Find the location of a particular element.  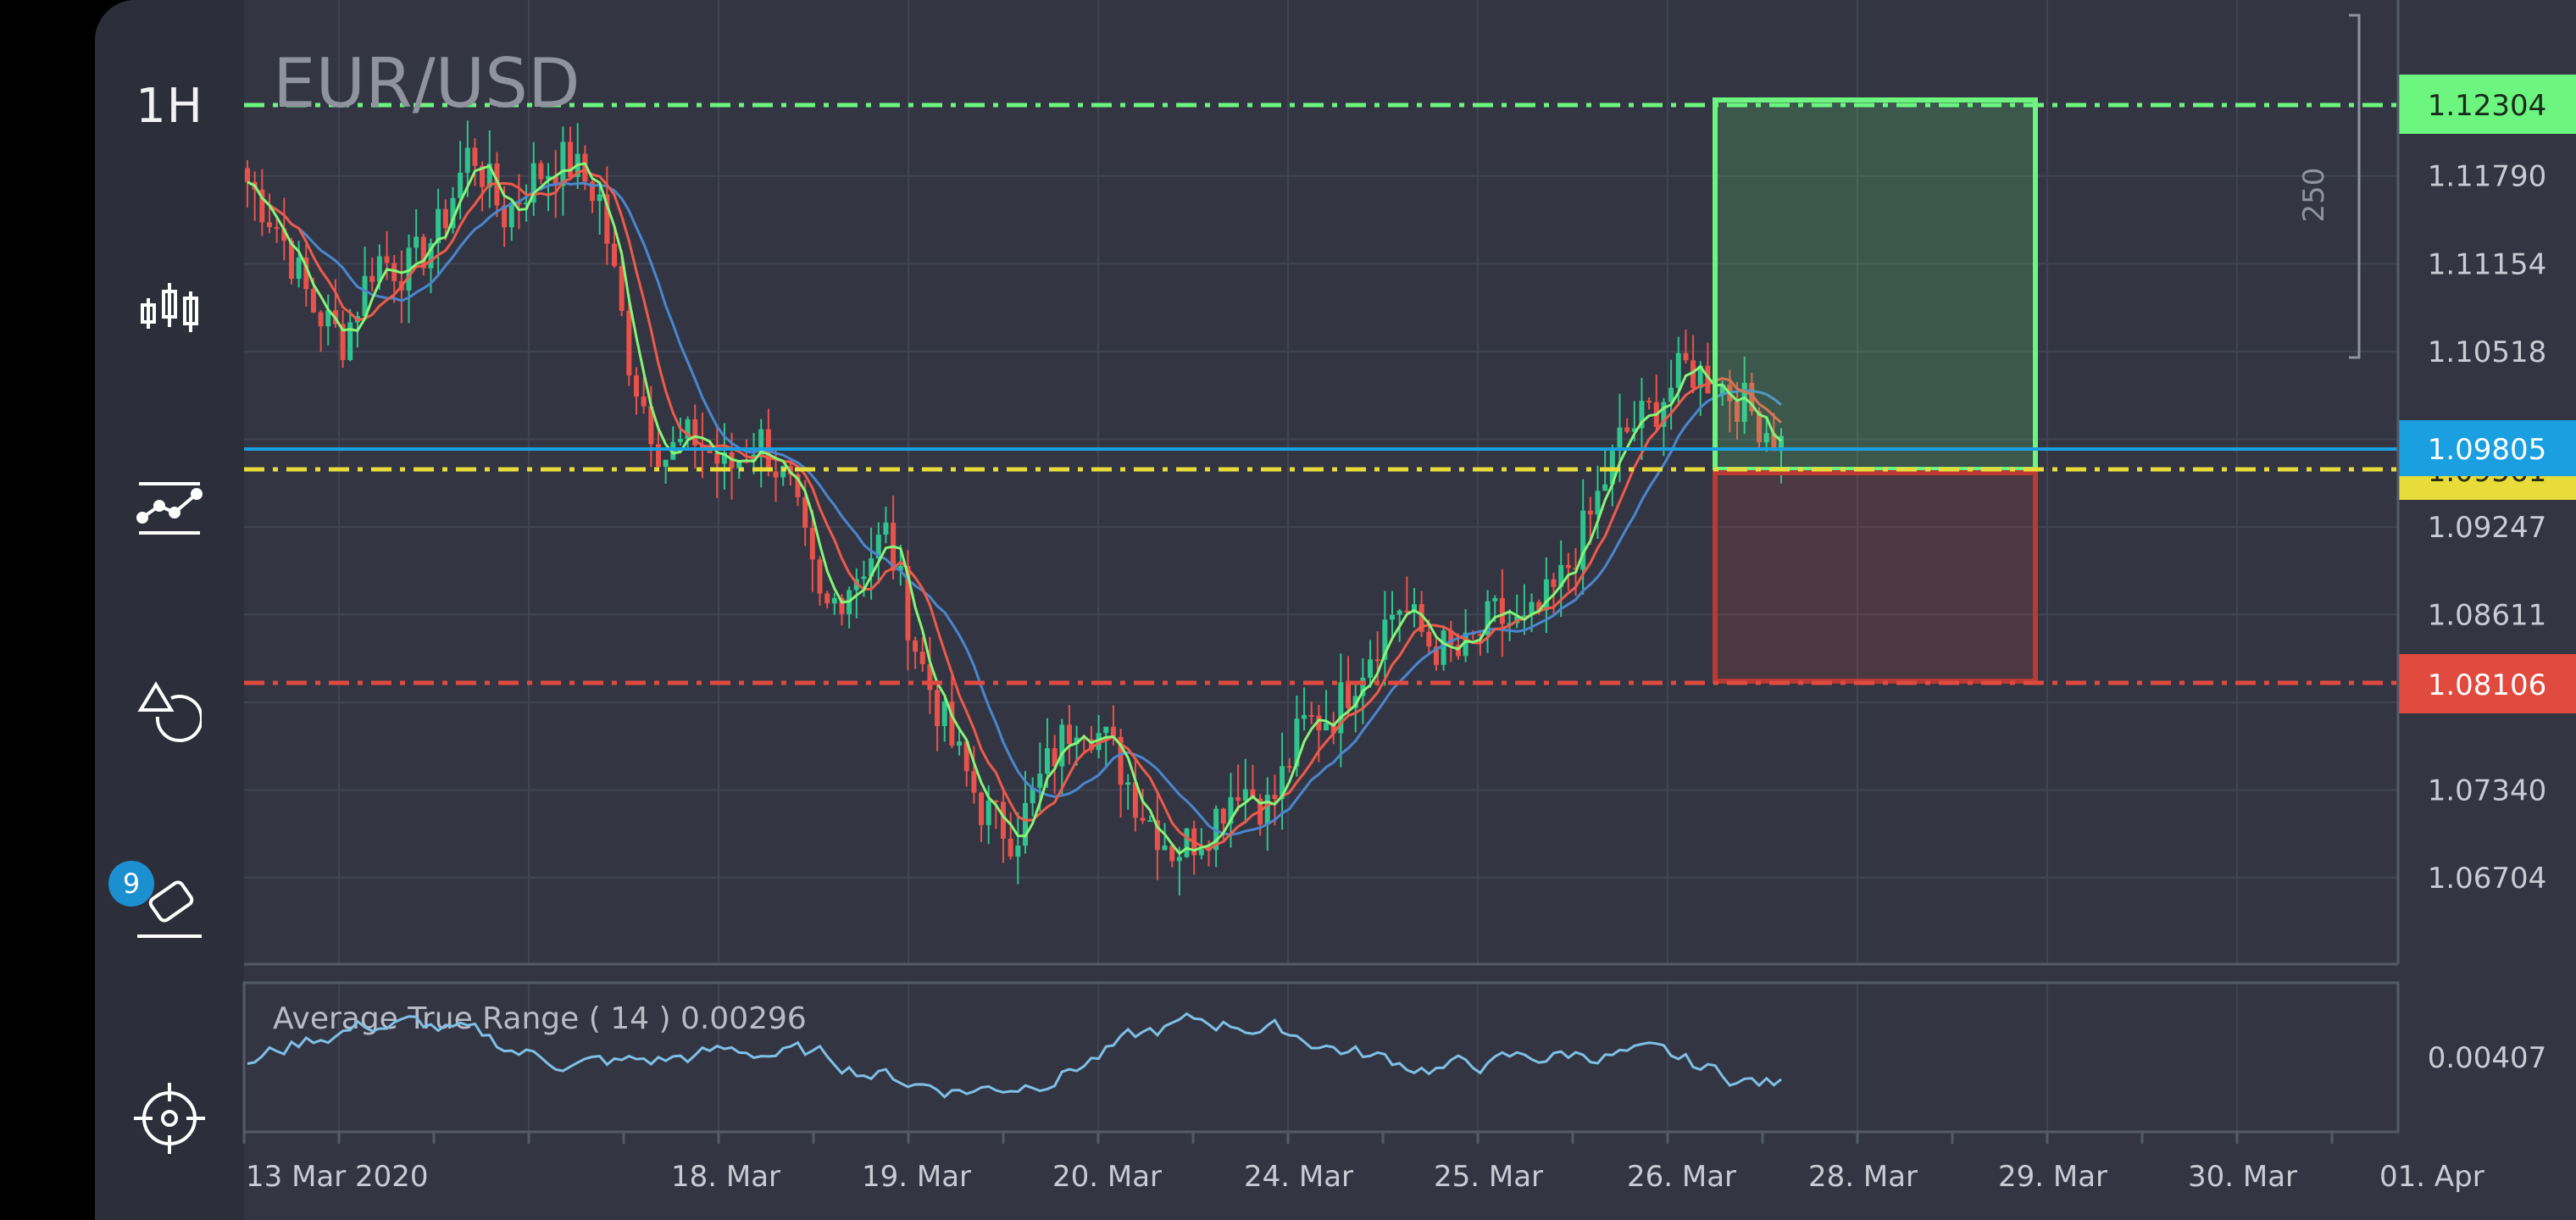

atr-line is located at coordinates (1014, 1055).